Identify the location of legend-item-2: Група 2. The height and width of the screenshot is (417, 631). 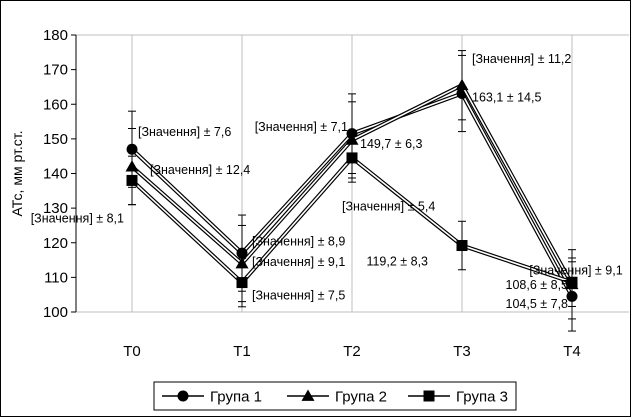
(337, 397).